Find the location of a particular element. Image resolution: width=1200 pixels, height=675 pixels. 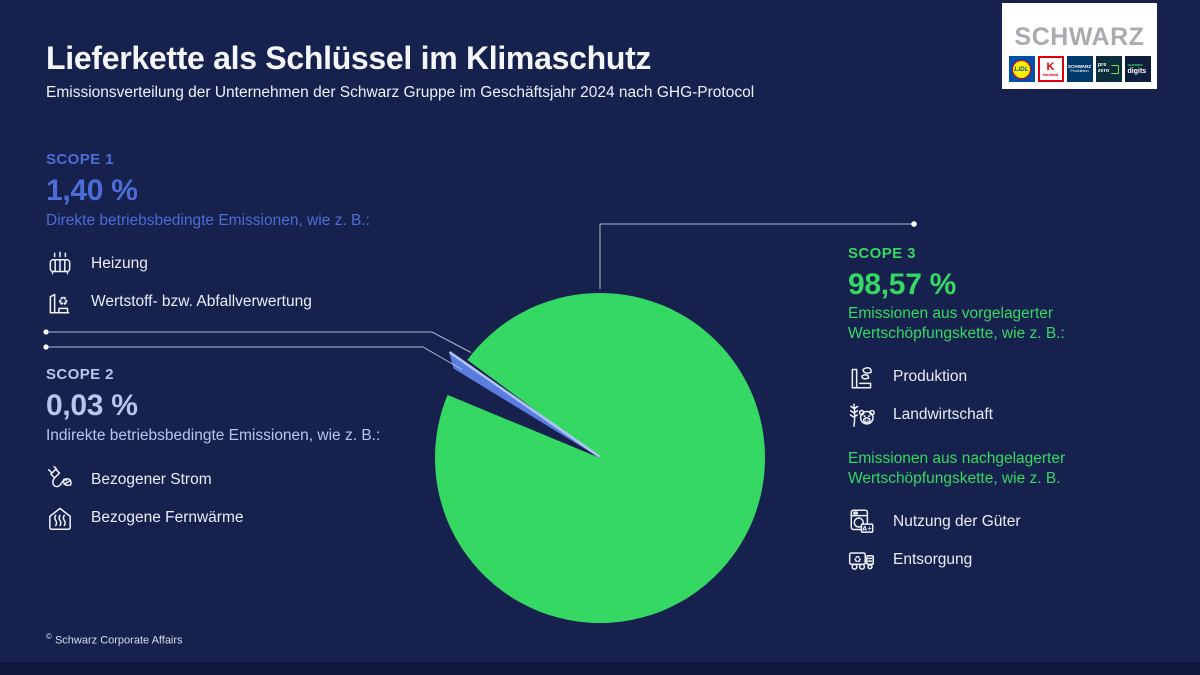

scope3-downstream-line2: Wertschöpfungskette, wie z. B. is located at coordinates (954, 478).